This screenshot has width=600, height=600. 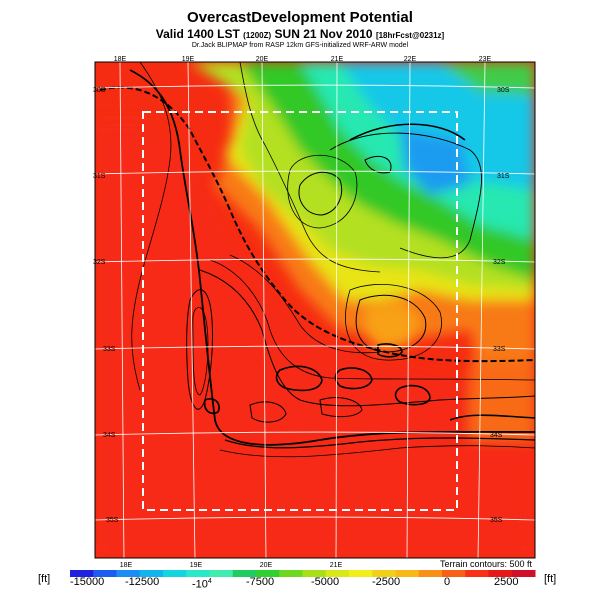 What do you see at coordinates (266, 565) in the screenshot?
I see `lon-label-bottom: 20E` at bounding box center [266, 565].